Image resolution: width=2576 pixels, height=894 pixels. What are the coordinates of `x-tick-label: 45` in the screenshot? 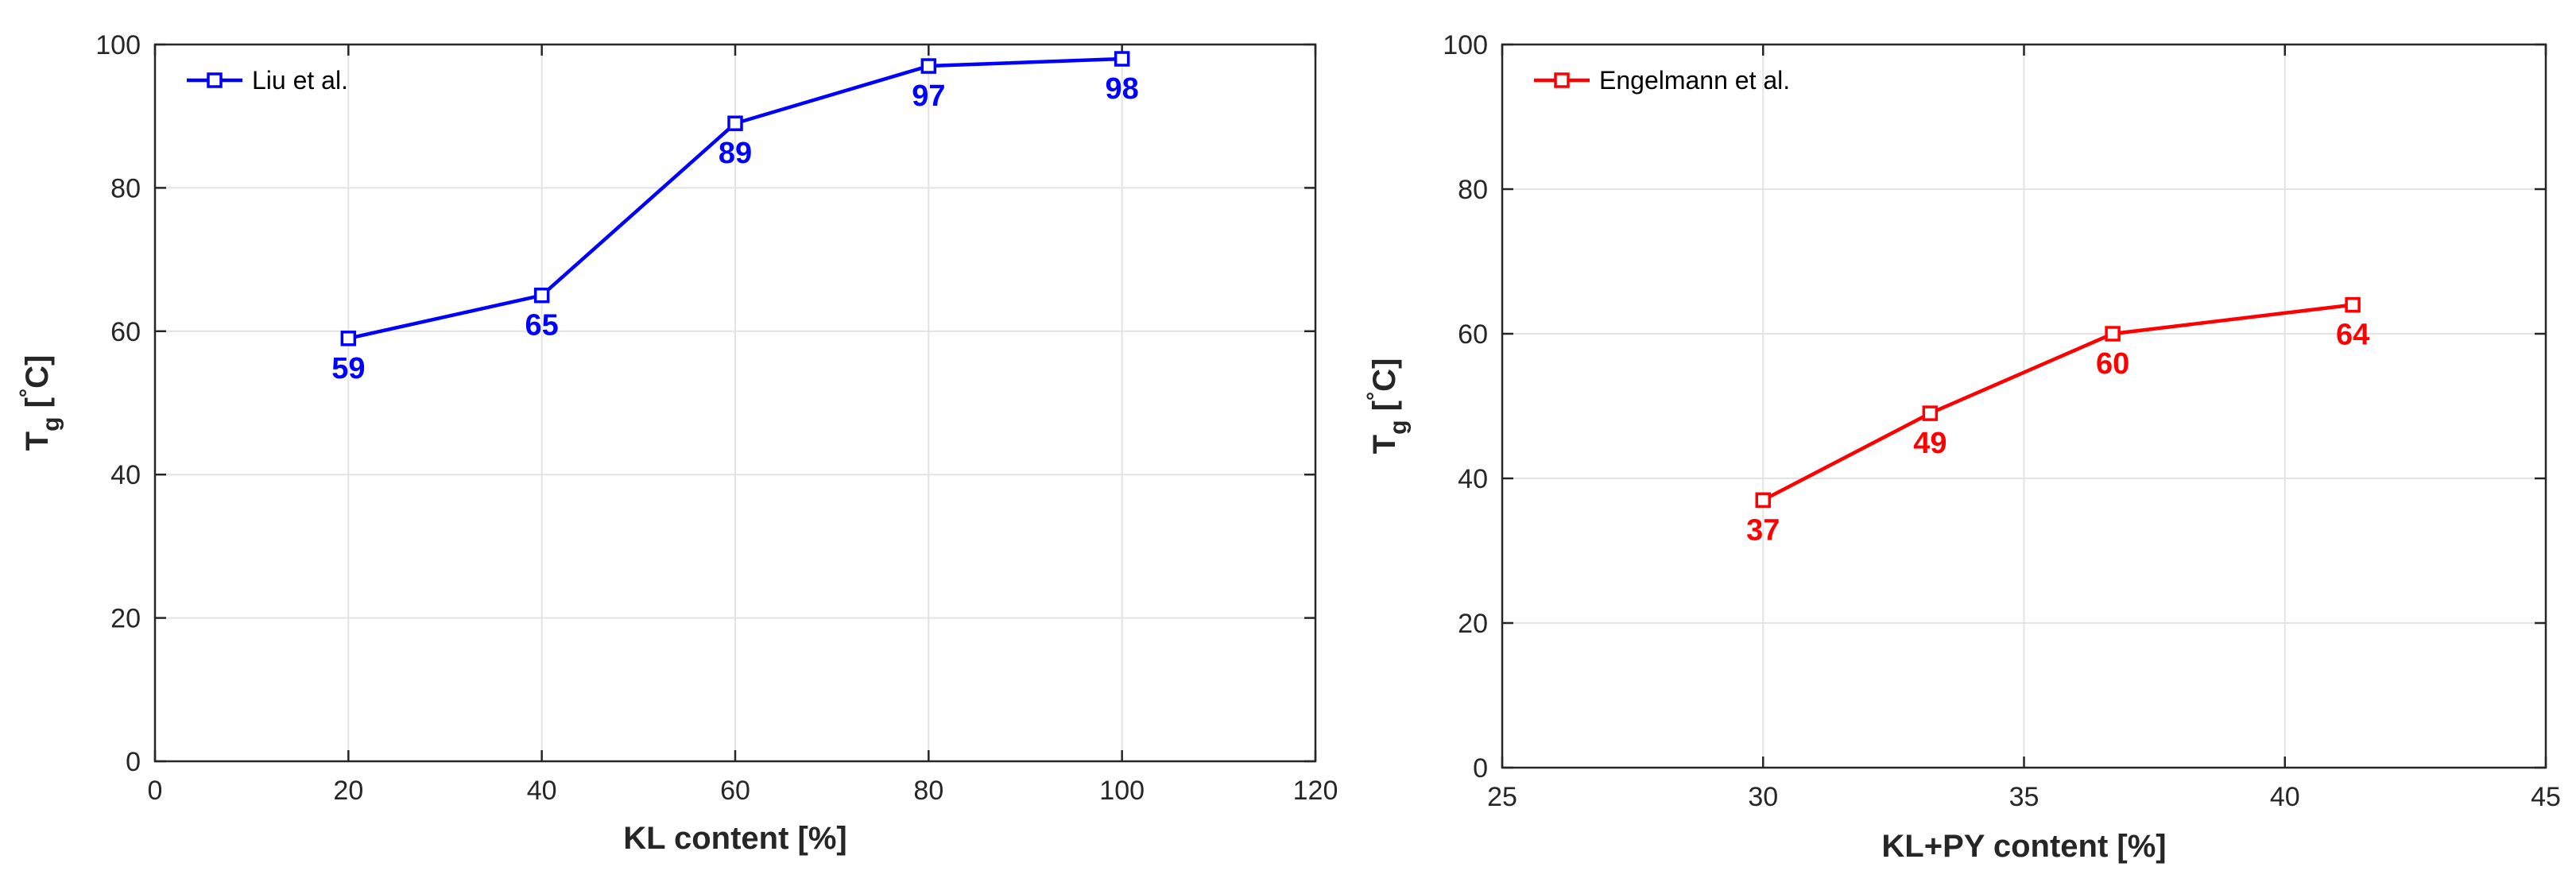 It's located at (2546, 797).